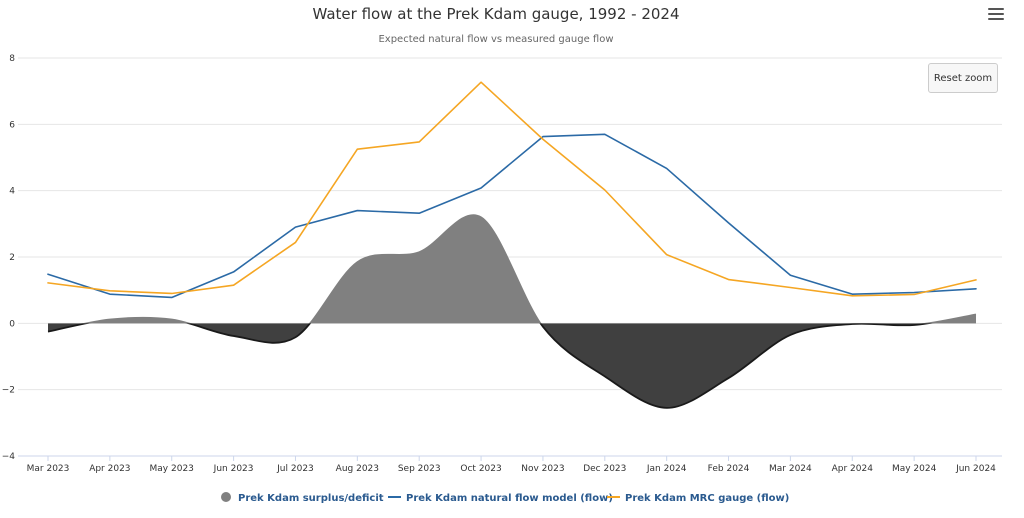 The image size is (1024, 518). I want to click on x-tick-label: Jan 2024, so click(666, 469).